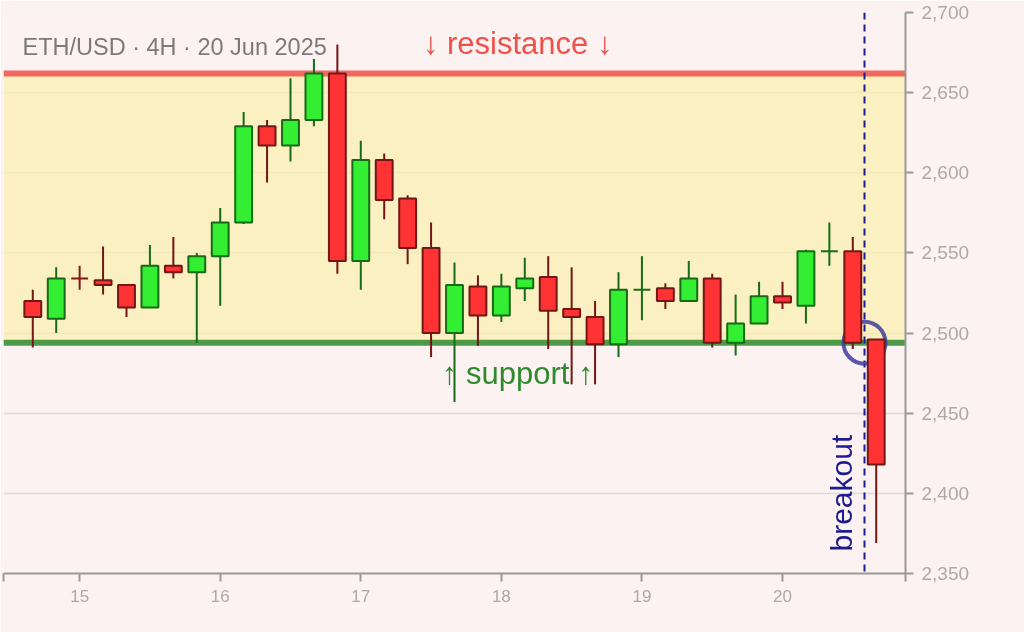 The height and width of the screenshot is (632, 1024). What do you see at coordinates (361, 596) in the screenshot?
I see `x-tick-label: 17` at bounding box center [361, 596].